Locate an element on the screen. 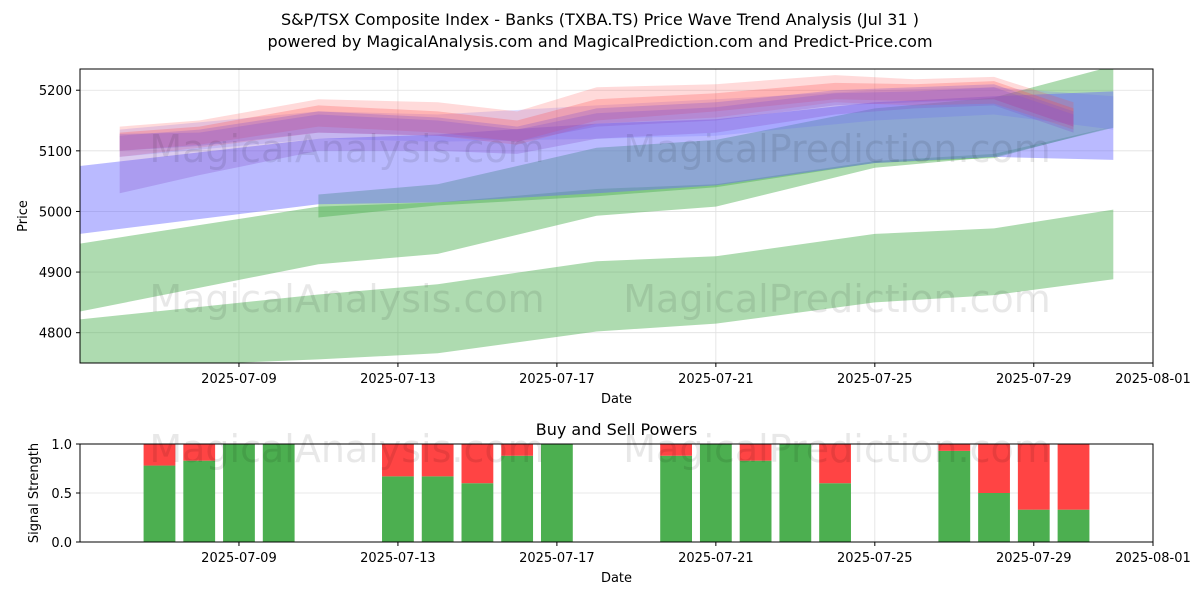 This screenshot has width=1200, height=600. signal-x-tick-label: 2025-07-17 is located at coordinates (557, 558).